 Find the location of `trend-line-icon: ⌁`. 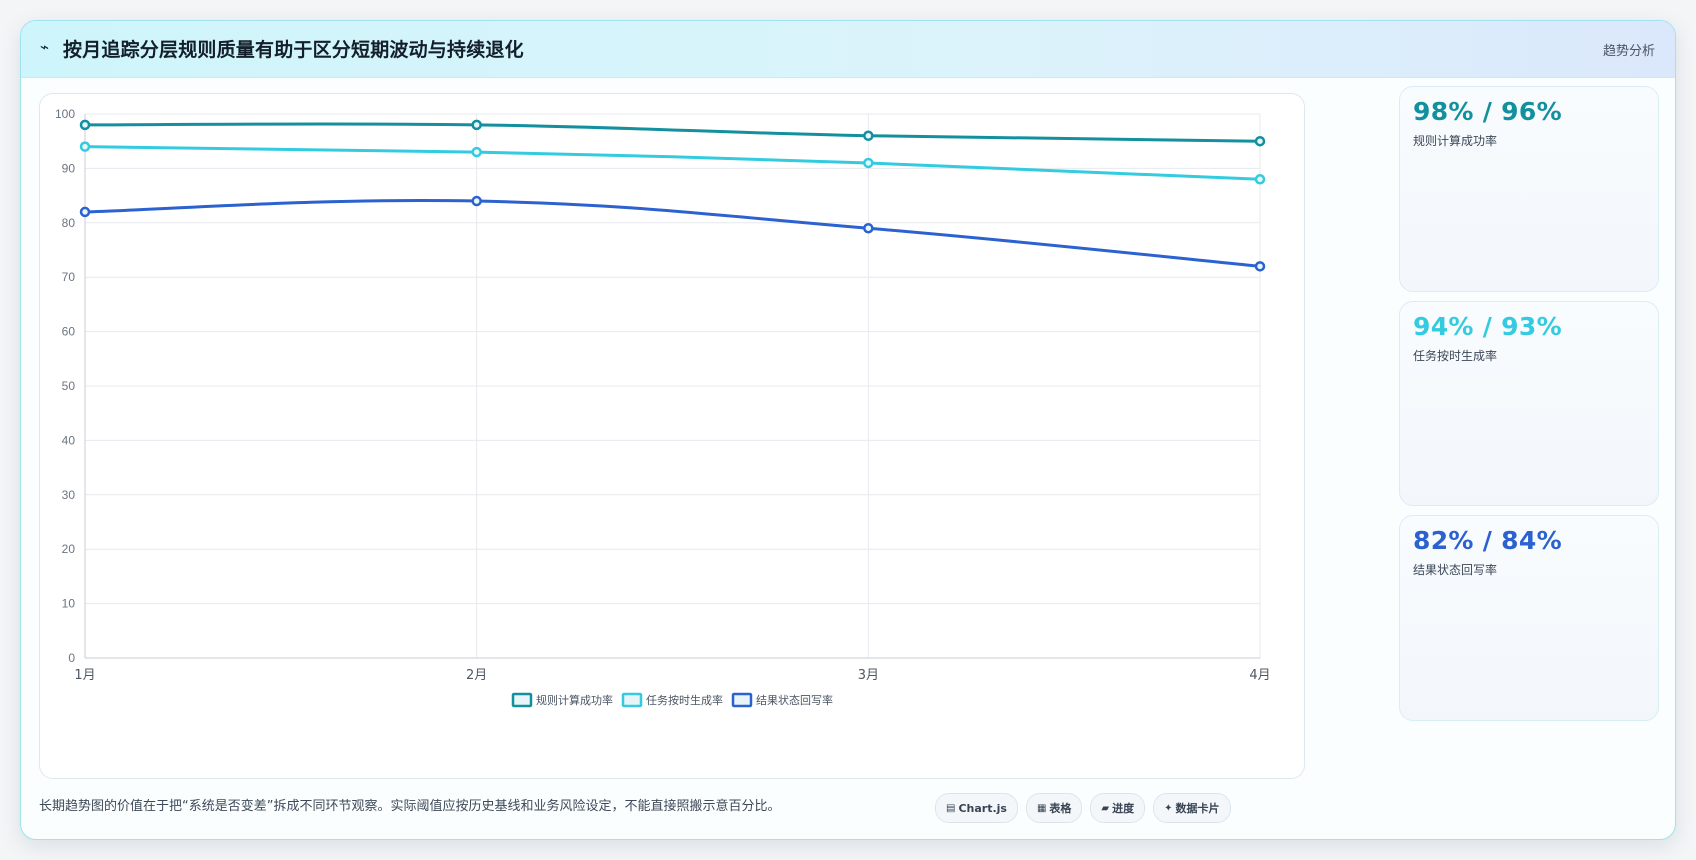

trend-line-icon: ⌁ is located at coordinates (45, 47).